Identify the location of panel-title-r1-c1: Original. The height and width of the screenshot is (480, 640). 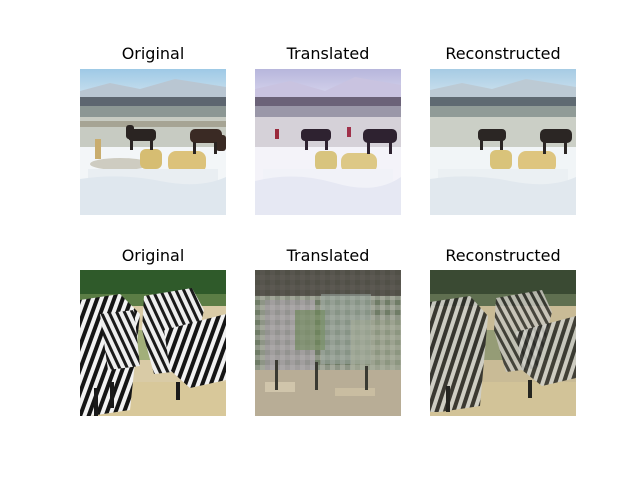
(153, 53).